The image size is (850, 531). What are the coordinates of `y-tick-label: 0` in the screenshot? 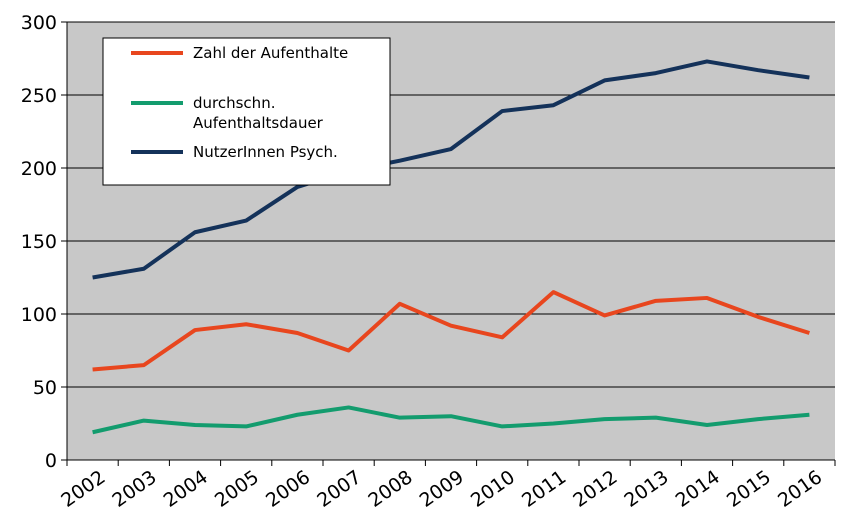 It's located at (51, 461).